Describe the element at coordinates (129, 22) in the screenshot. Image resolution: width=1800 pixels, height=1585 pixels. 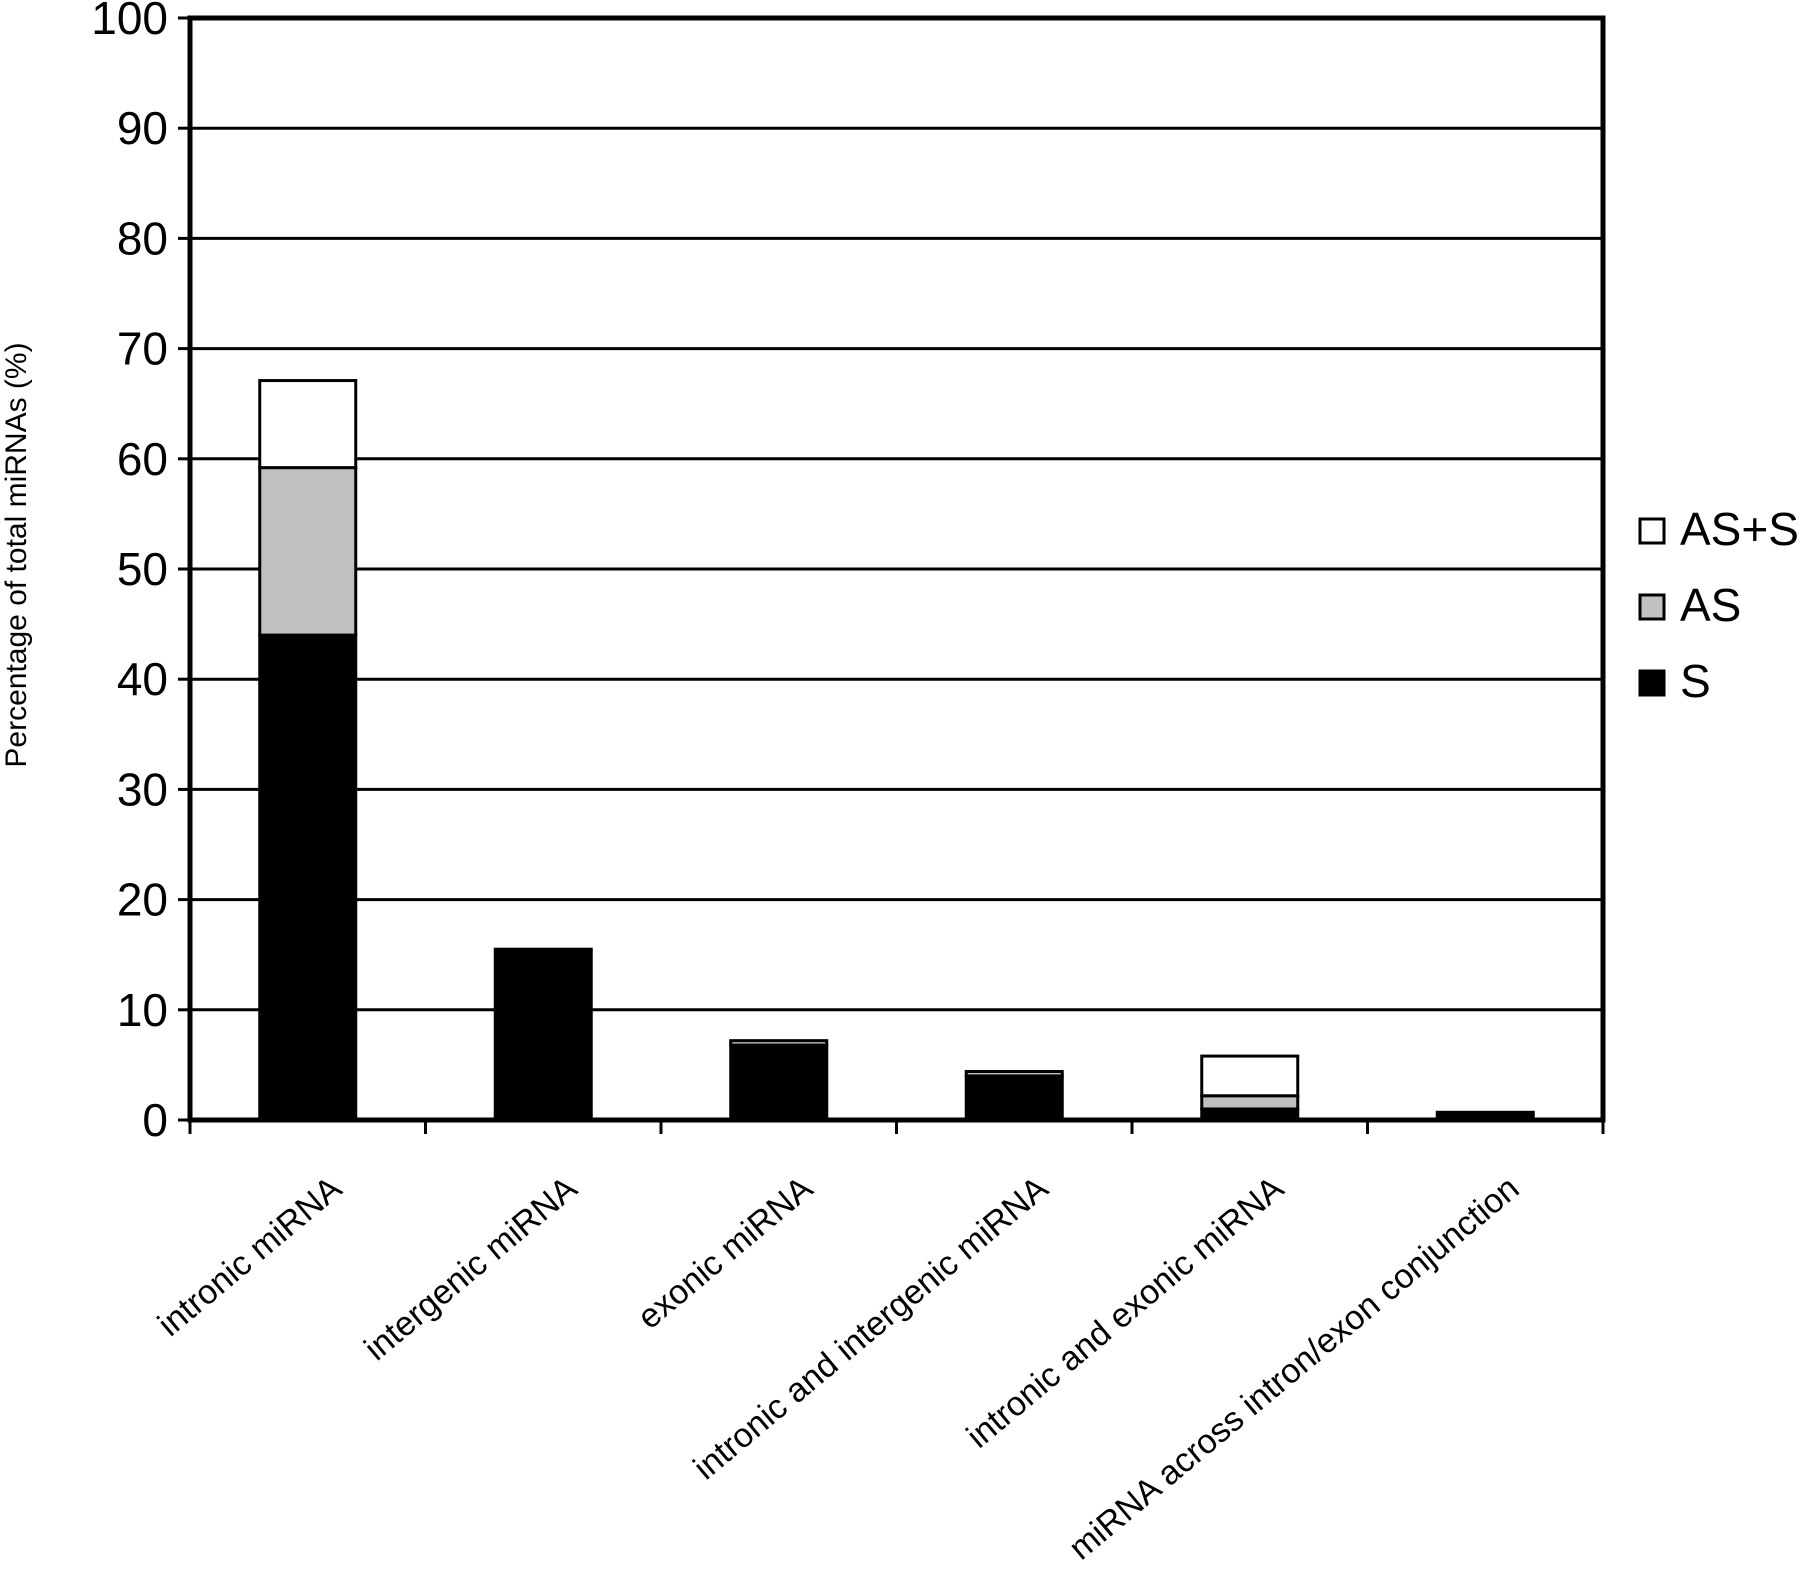
I see `y-tick-label: 100` at that location.